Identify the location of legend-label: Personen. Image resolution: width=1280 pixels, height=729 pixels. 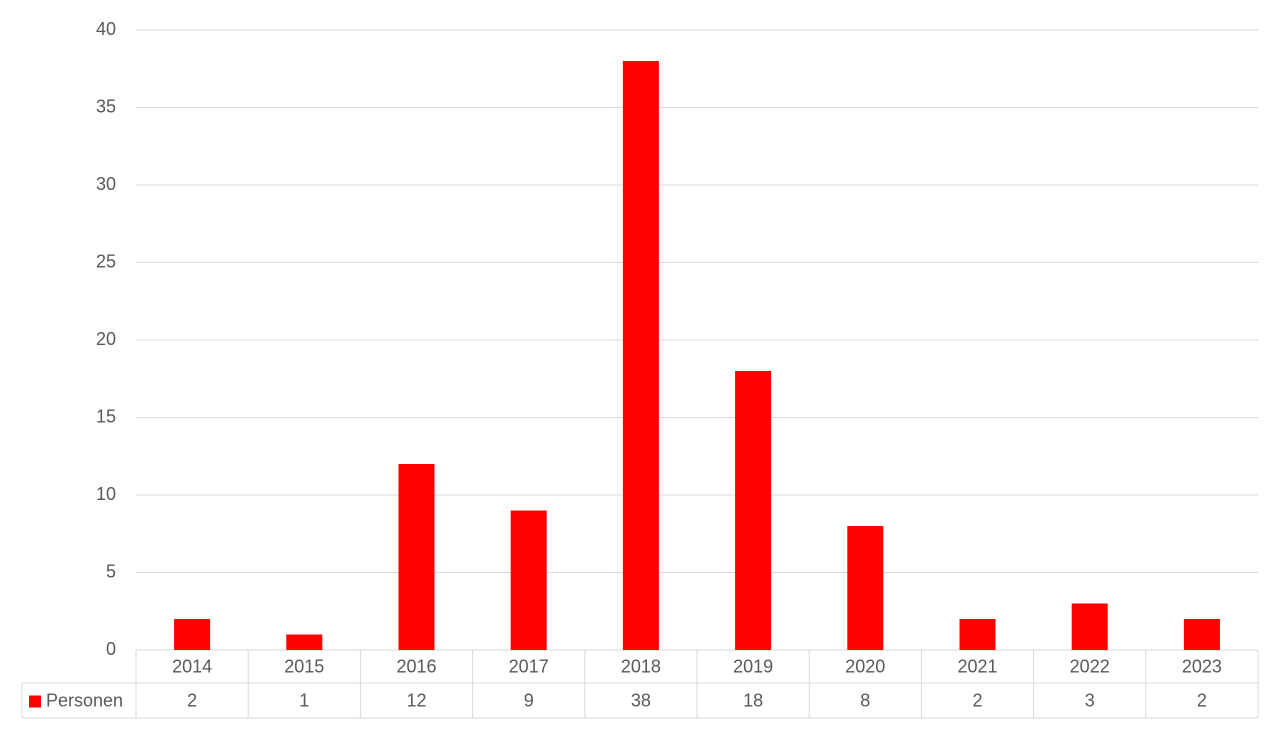
(84, 700).